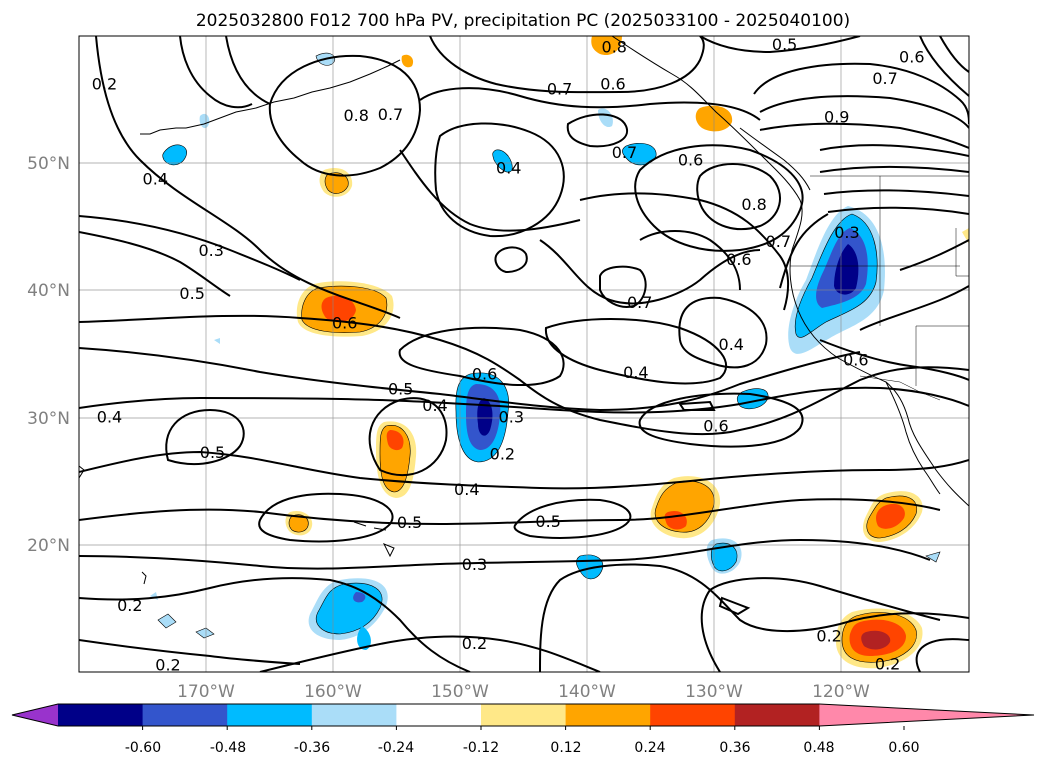 The height and width of the screenshot is (765, 1047). Describe the element at coordinates (460, 692) in the screenshot. I see `x-tick-label: 150°W` at that location.